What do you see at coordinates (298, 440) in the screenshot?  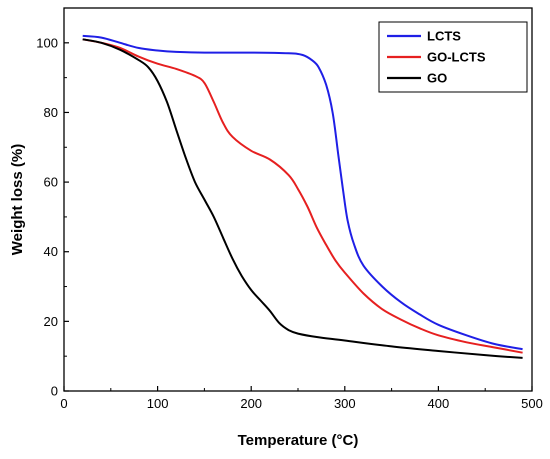 I see `x-axis-title: Temperature (°C)` at bounding box center [298, 440].